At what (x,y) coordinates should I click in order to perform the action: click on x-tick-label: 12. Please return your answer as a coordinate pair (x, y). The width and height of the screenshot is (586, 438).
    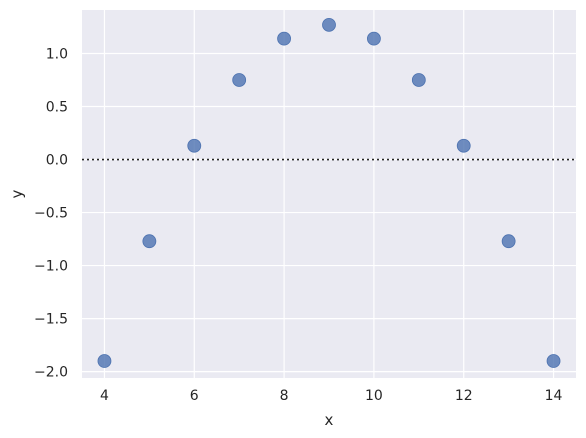
    Looking at the image, I should click on (464, 396).